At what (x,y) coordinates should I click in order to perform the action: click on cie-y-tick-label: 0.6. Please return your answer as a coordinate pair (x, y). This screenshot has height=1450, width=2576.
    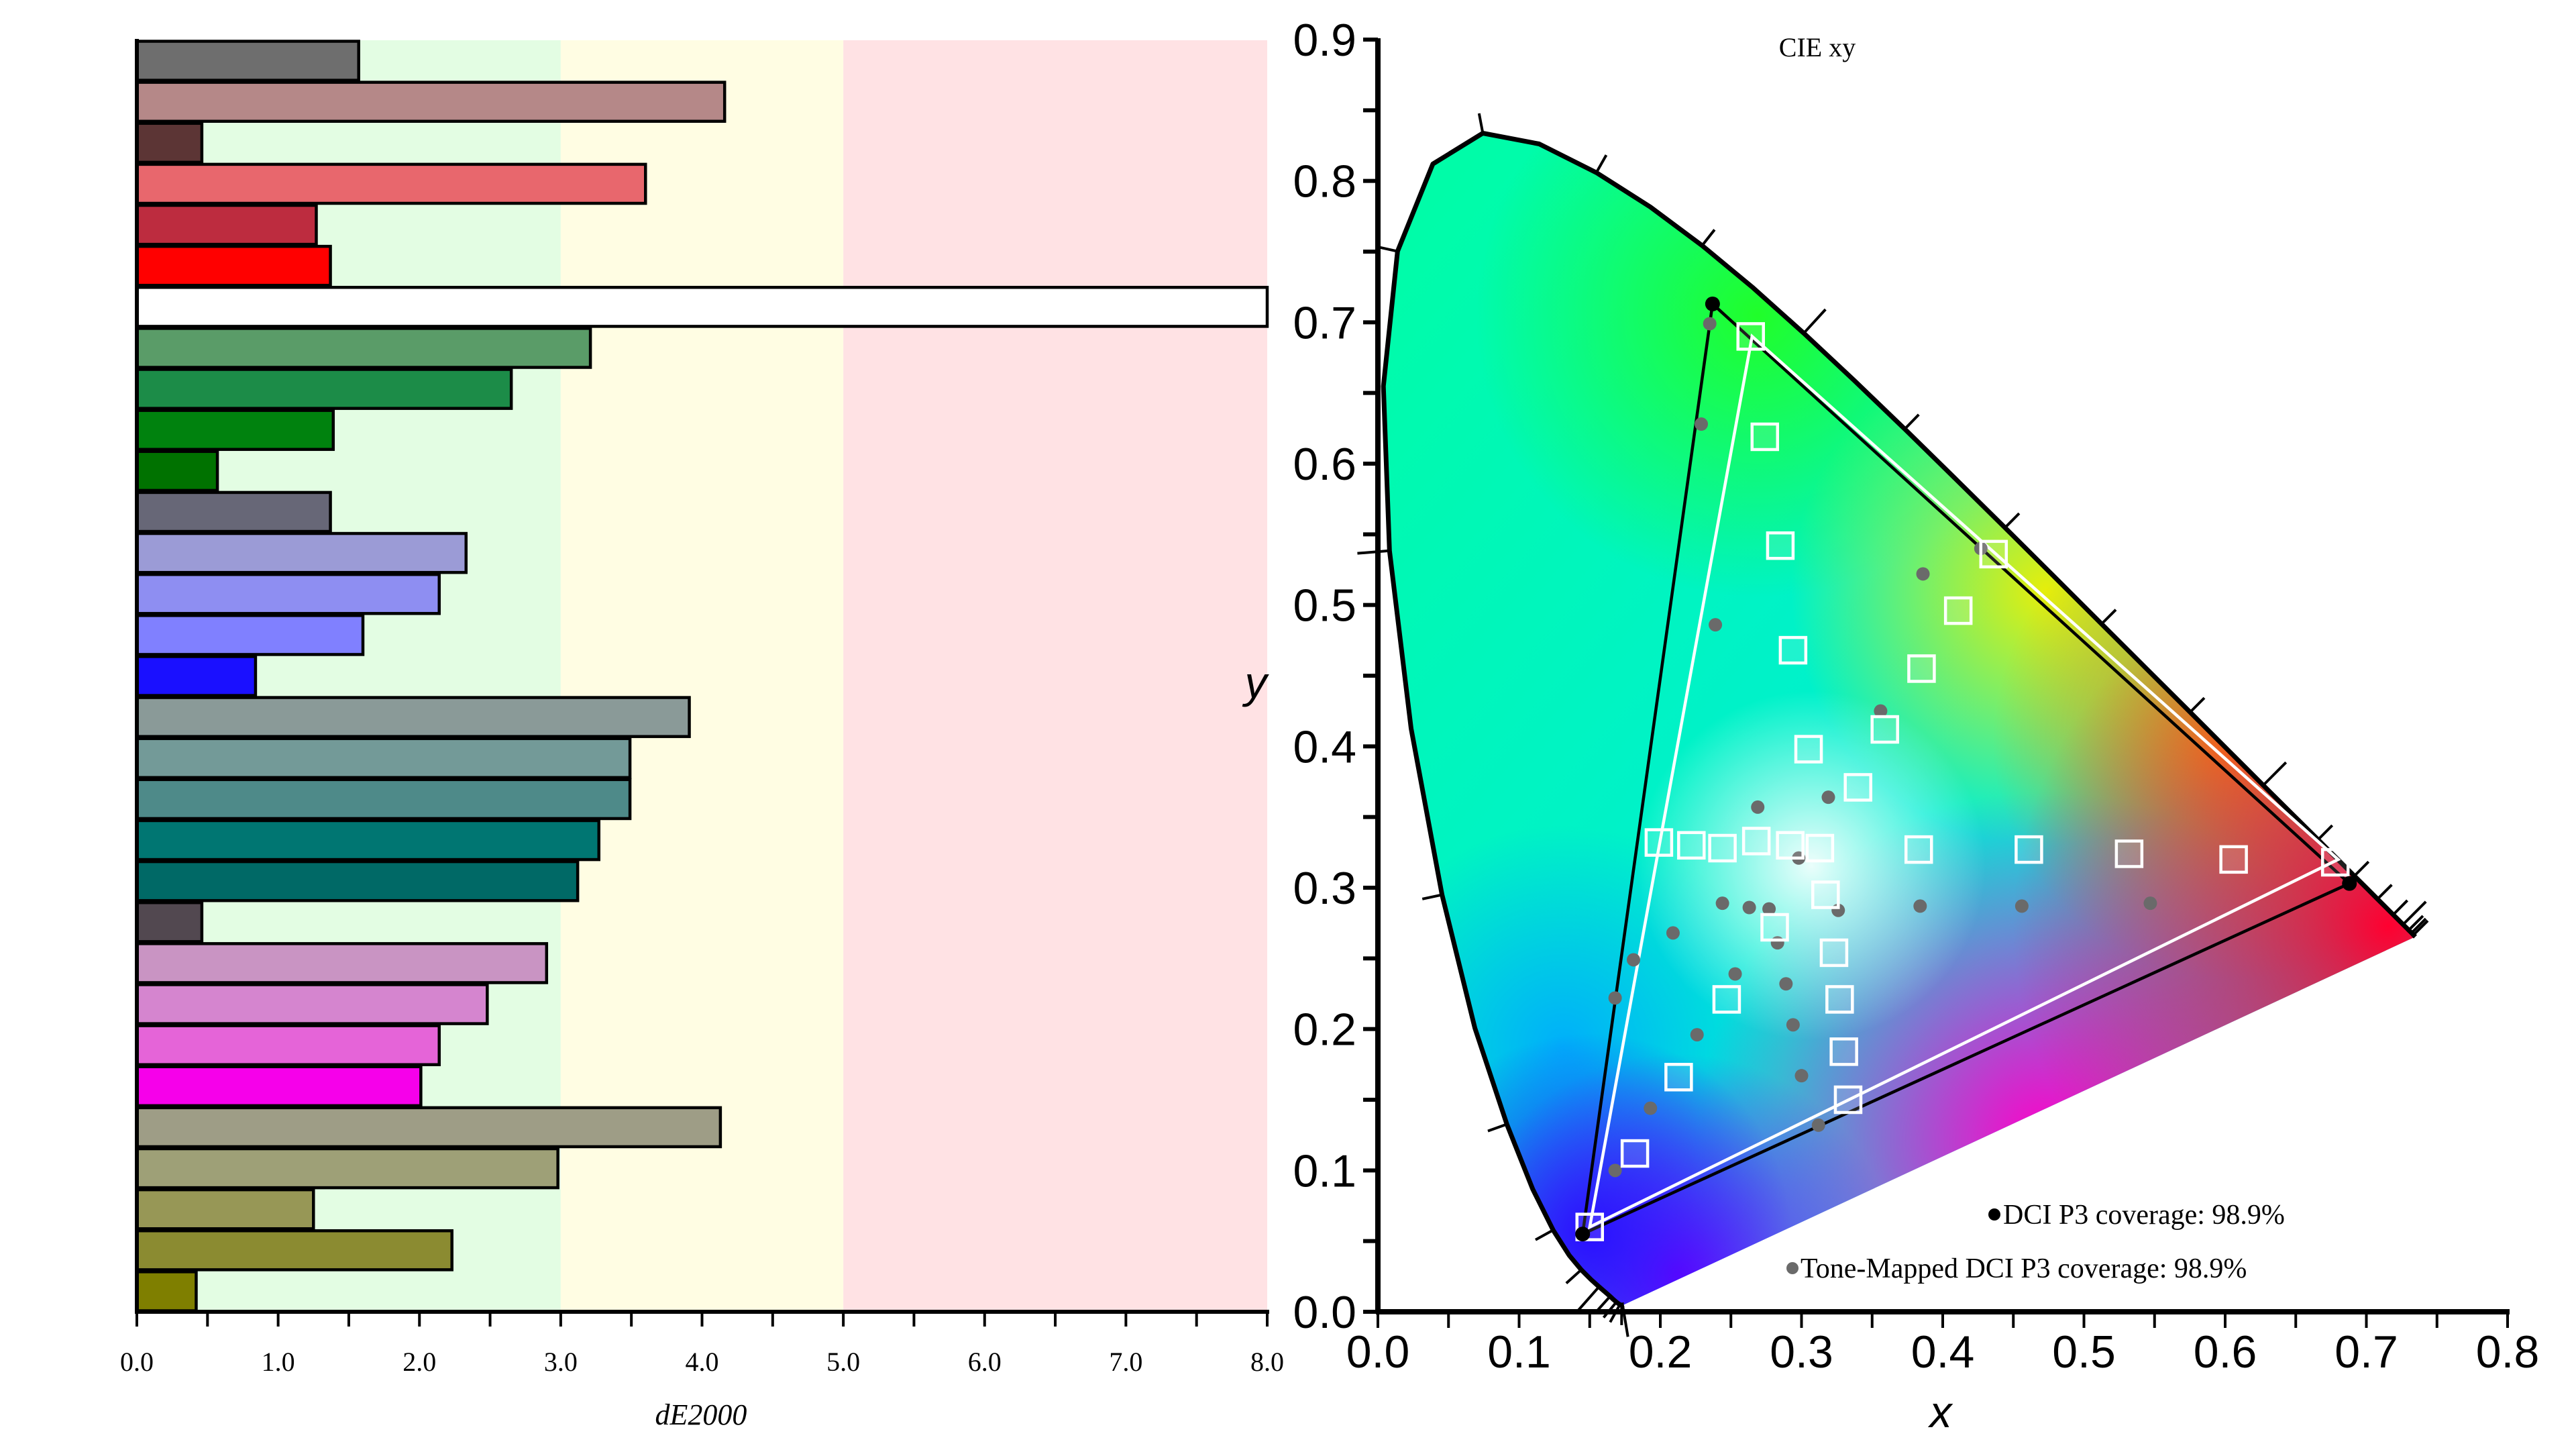
    Looking at the image, I should click on (1324, 464).